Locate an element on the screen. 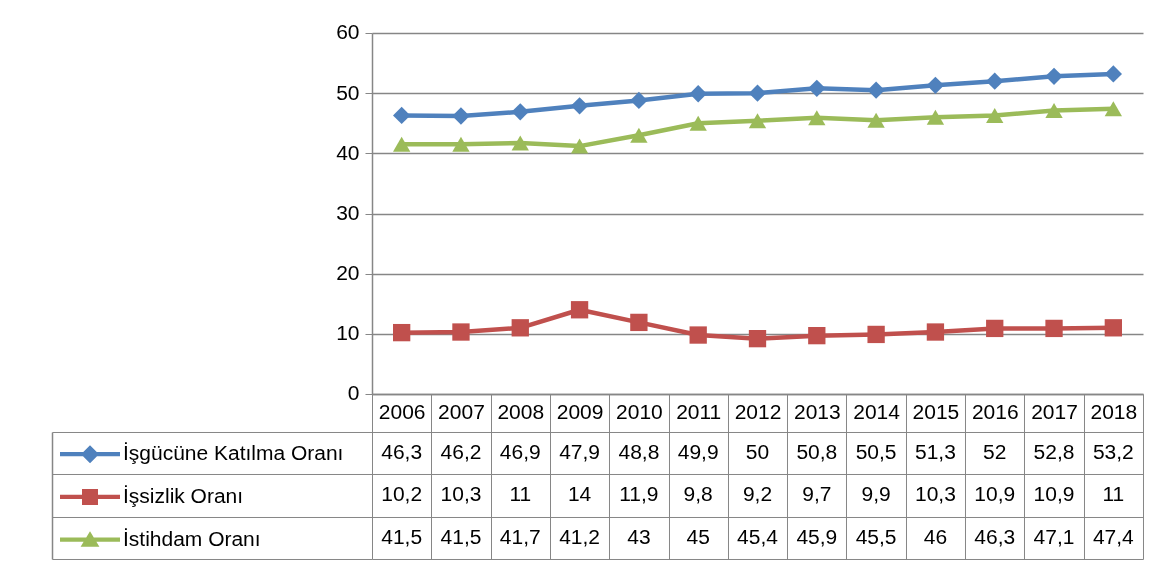  legend-label: İşgücüne Katılma Oranı is located at coordinates (233, 453).